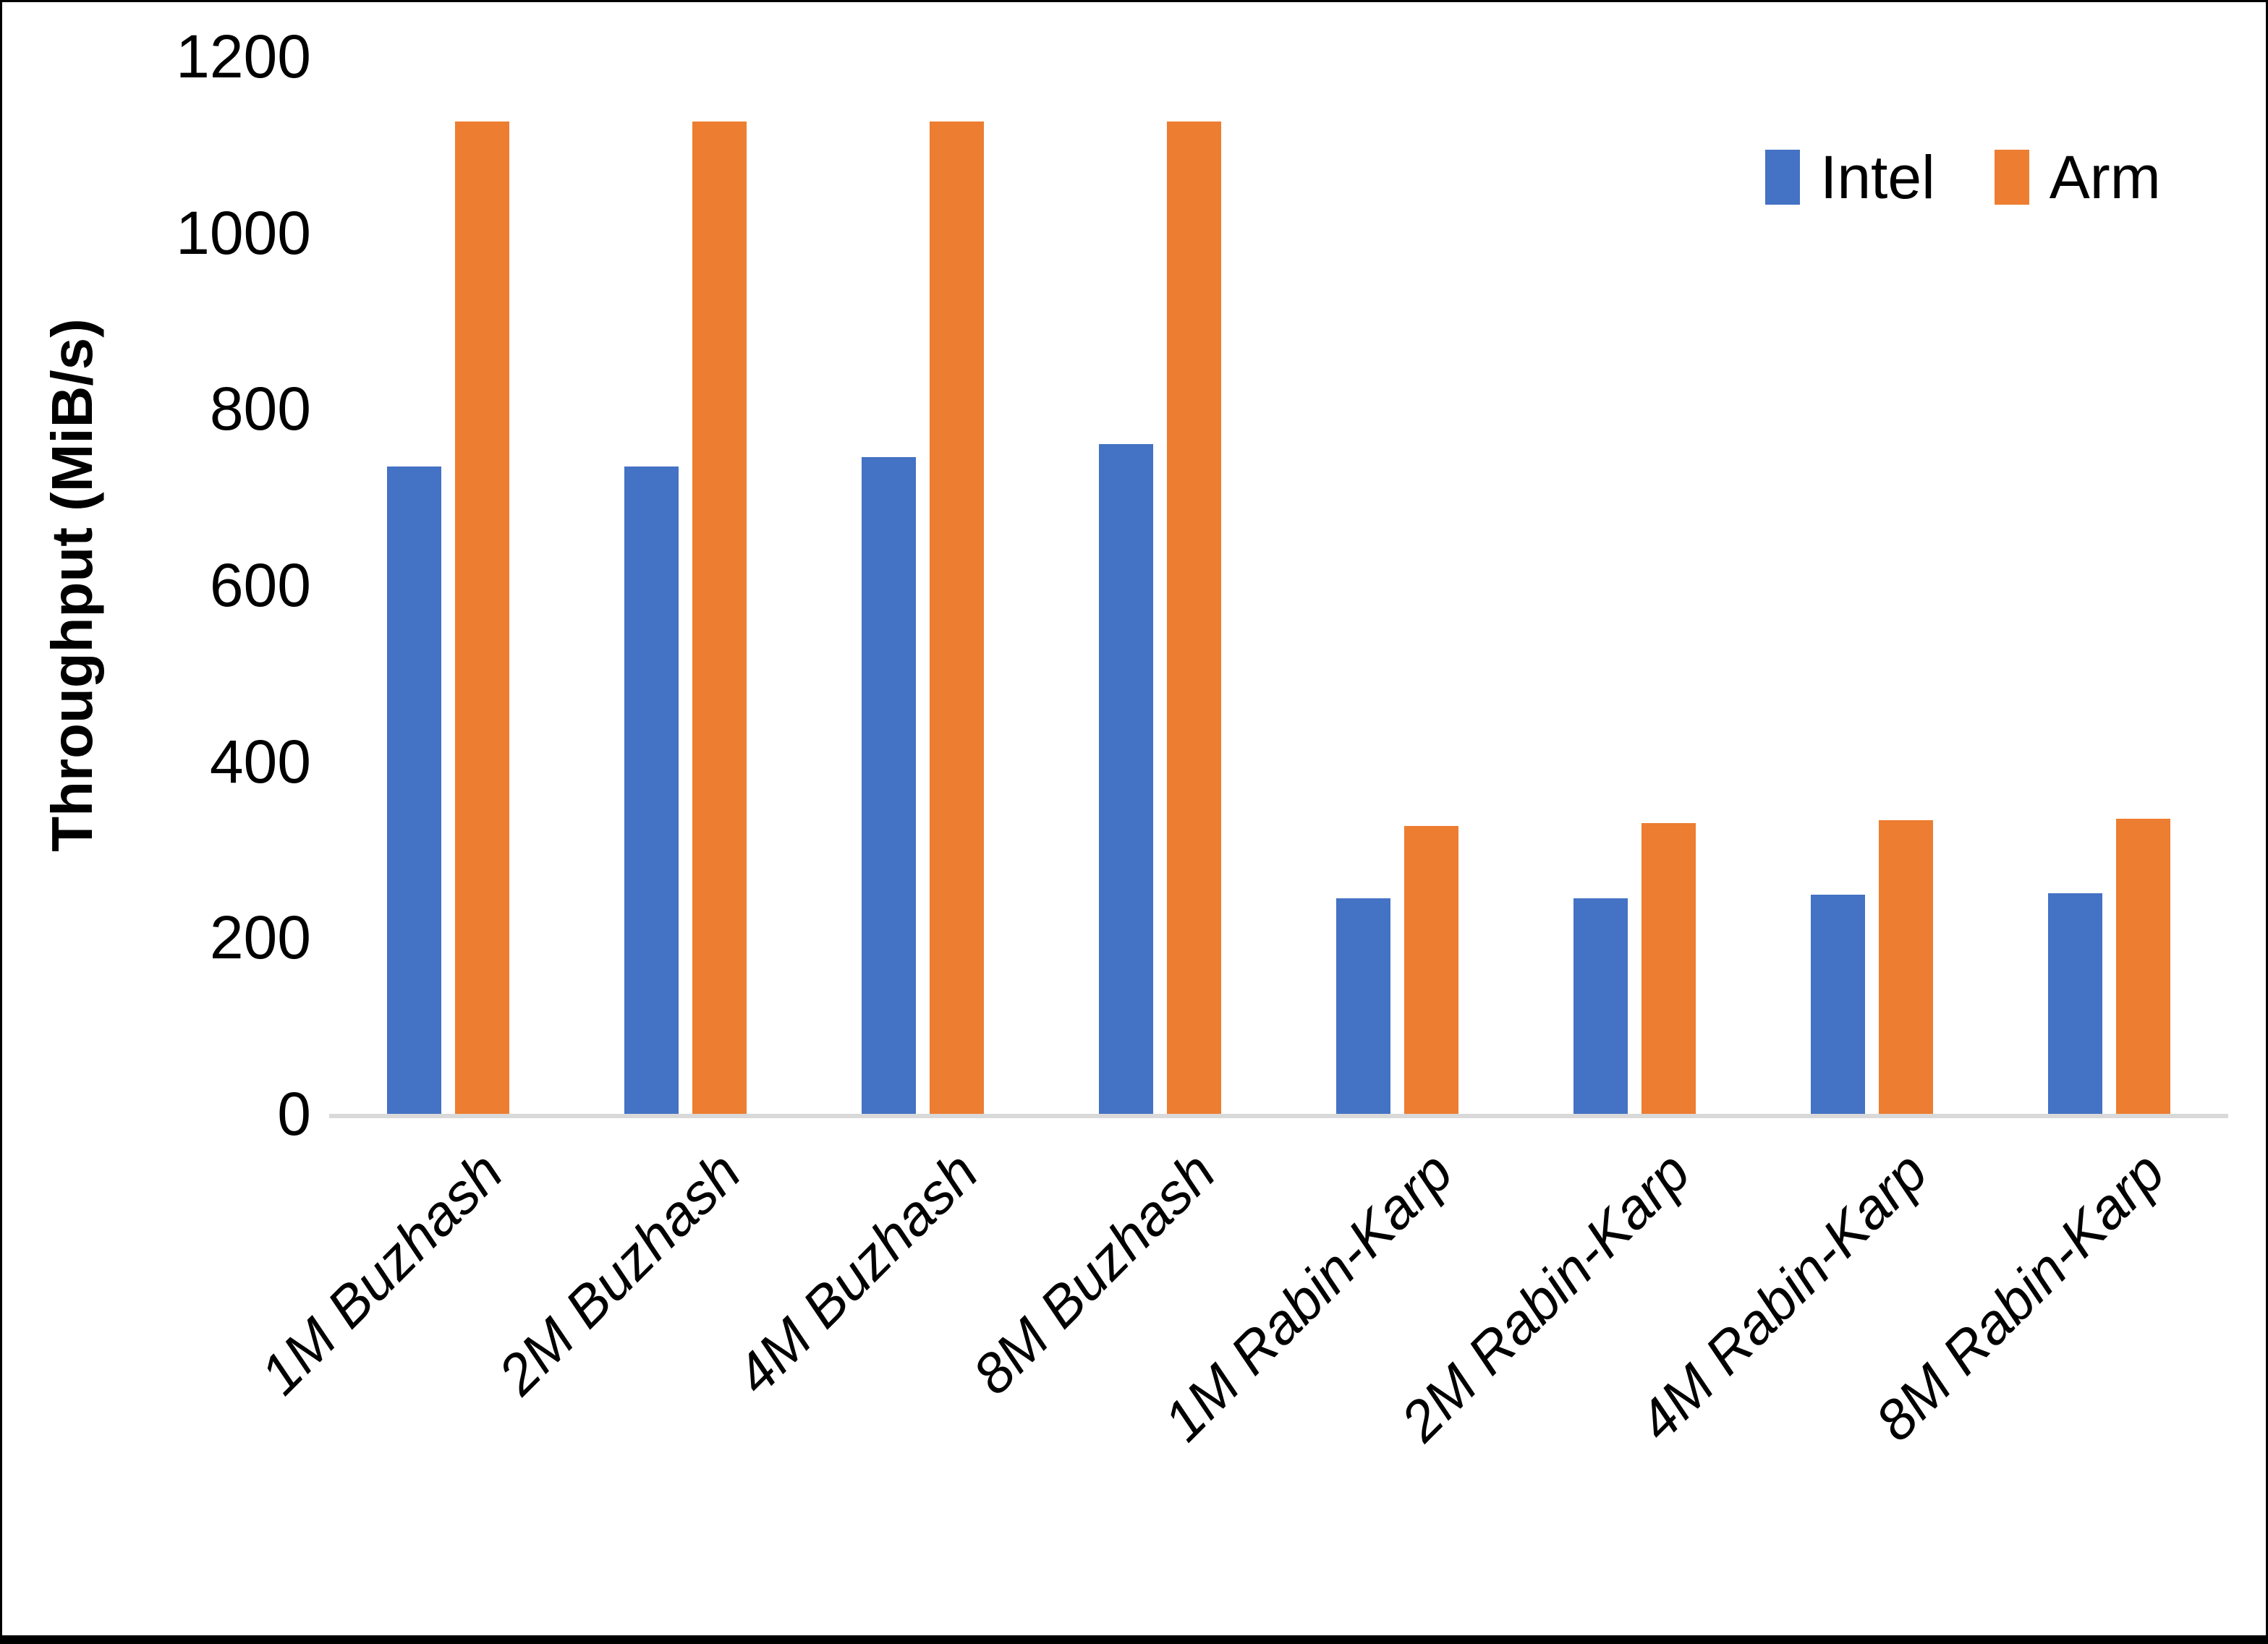  I want to click on y-tick-label: 800, so click(260, 409).